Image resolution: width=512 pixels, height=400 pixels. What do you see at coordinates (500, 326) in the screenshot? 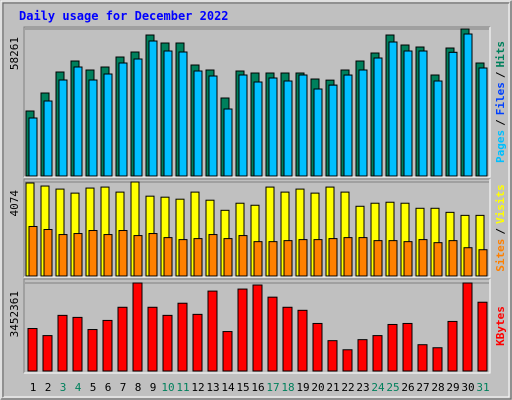
I see `legend-entry: KBytes` at bounding box center [500, 326].